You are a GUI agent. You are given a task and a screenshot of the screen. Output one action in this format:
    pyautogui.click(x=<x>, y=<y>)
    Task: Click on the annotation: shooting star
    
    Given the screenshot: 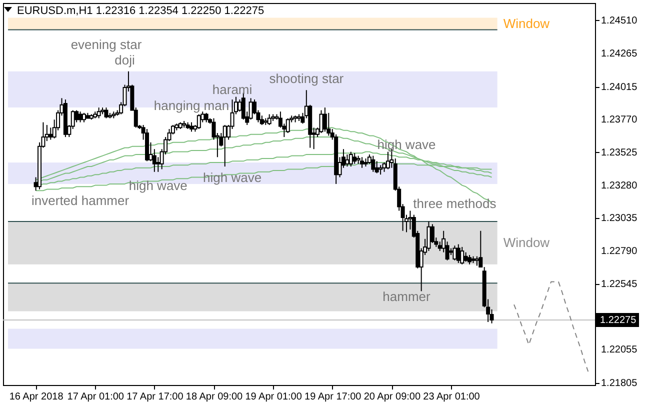 What is the action you would take?
    pyautogui.click(x=306, y=78)
    